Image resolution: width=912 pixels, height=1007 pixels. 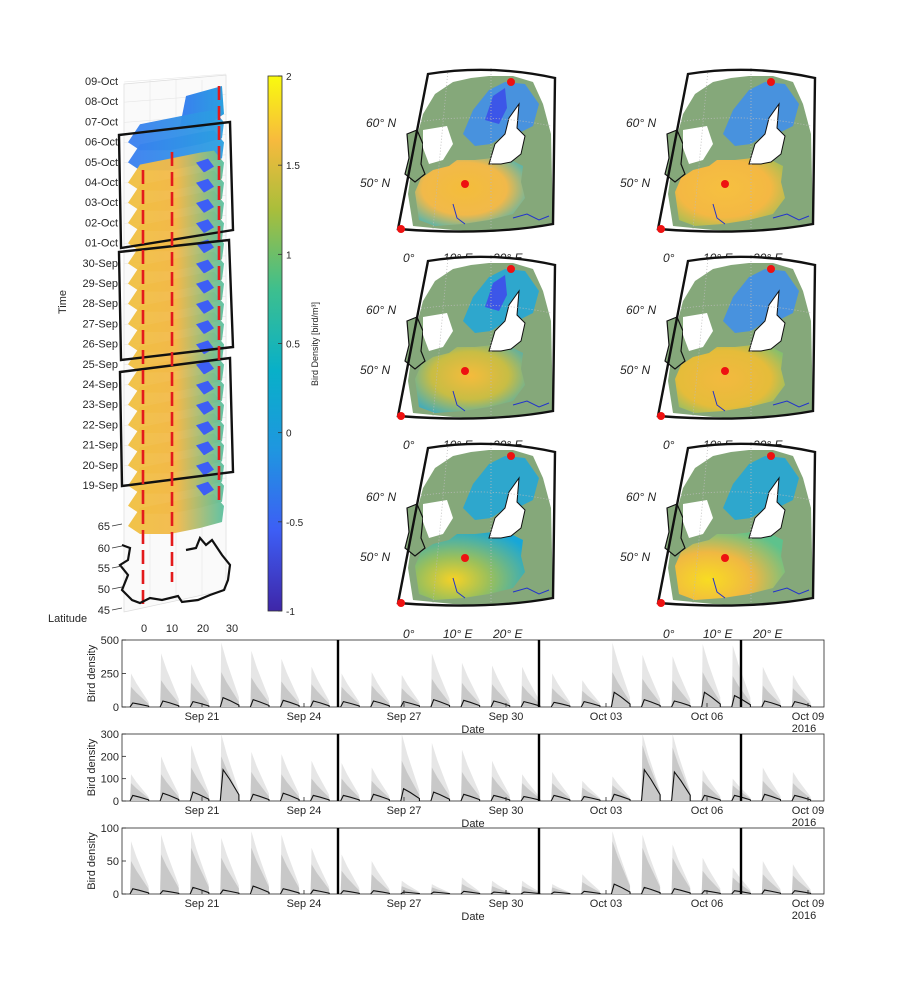 What do you see at coordinates (172, 629) in the screenshot?
I see `cube-lon-tick: 10` at bounding box center [172, 629].